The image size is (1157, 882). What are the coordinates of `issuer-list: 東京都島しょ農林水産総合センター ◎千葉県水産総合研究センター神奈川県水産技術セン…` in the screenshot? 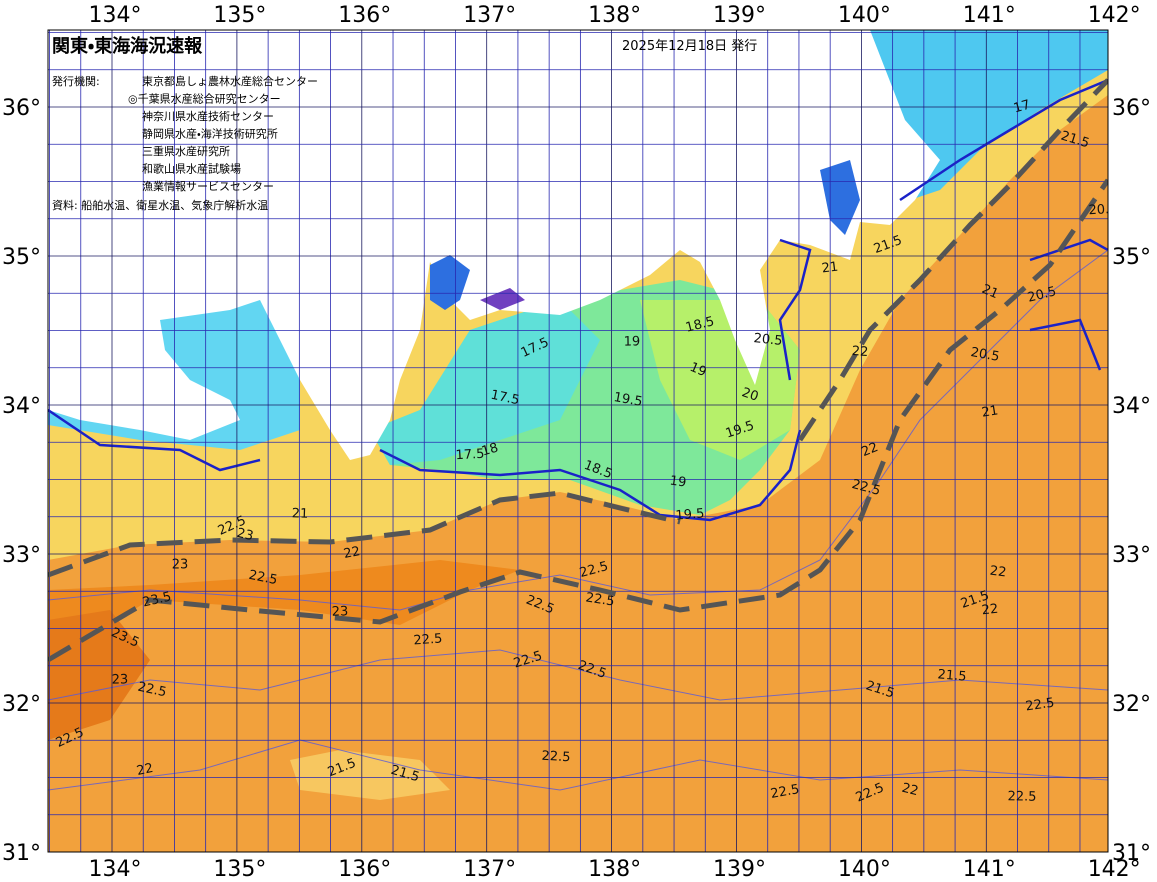 It's located at (223, 133).